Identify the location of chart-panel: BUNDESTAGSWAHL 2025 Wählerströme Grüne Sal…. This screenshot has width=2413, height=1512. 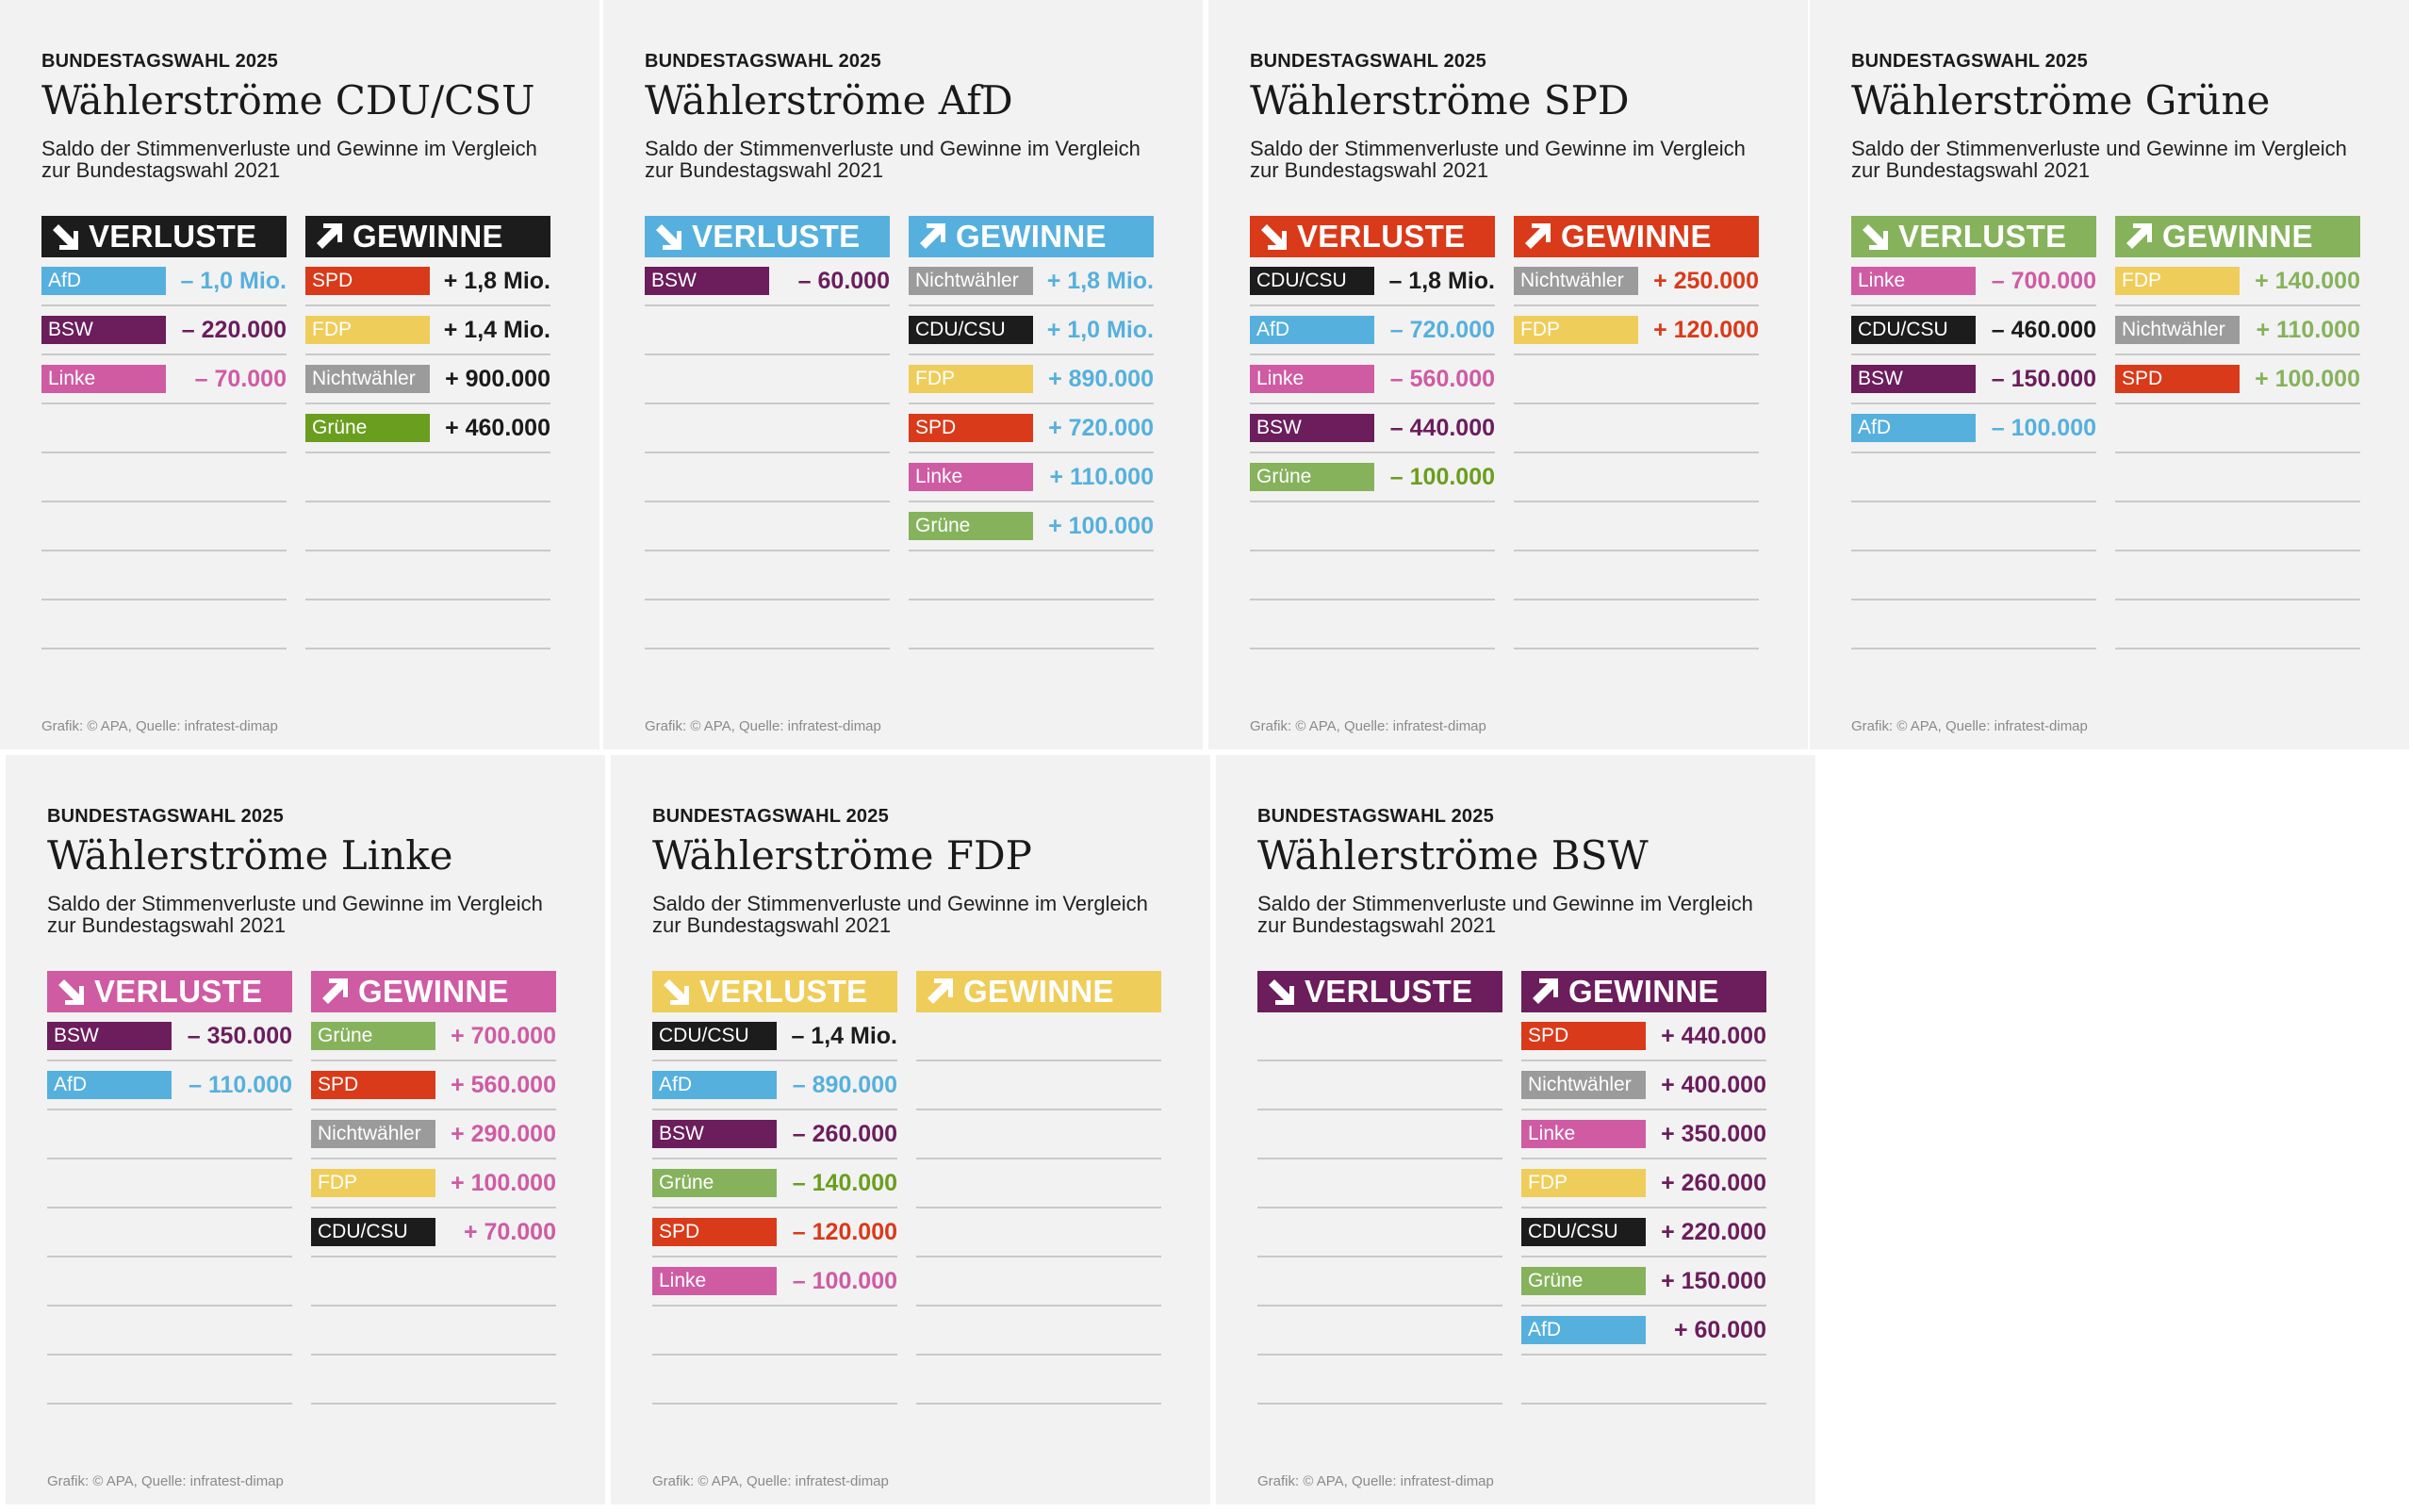
(2109, 375).